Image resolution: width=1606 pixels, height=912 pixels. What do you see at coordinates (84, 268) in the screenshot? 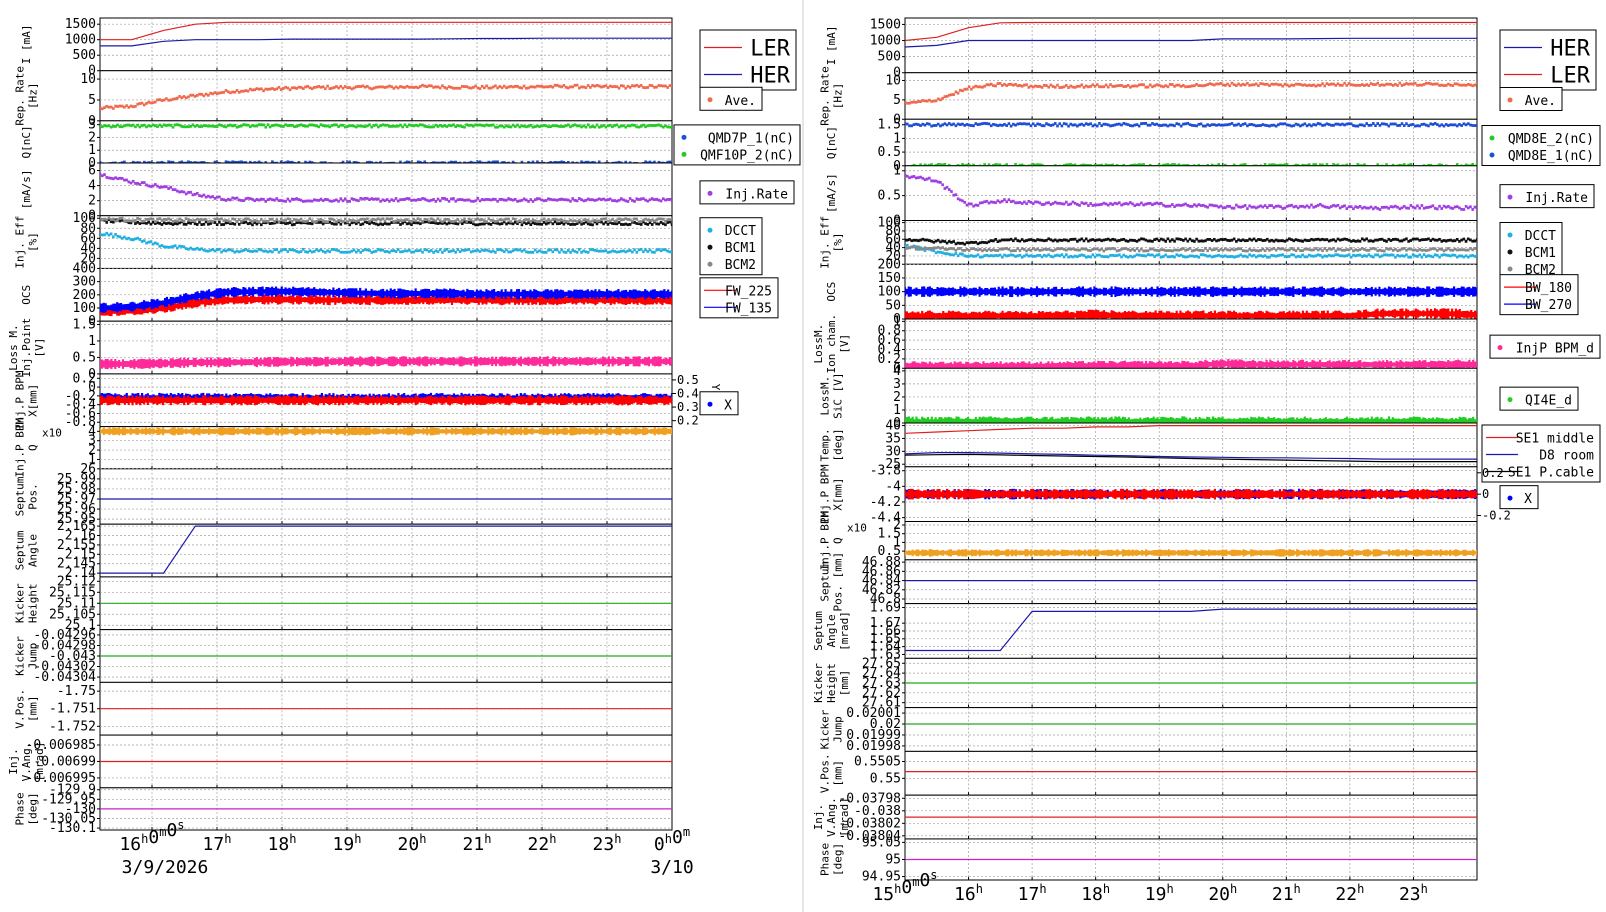
I see `y-tick-label: 400` at bounding box center [84, 268].